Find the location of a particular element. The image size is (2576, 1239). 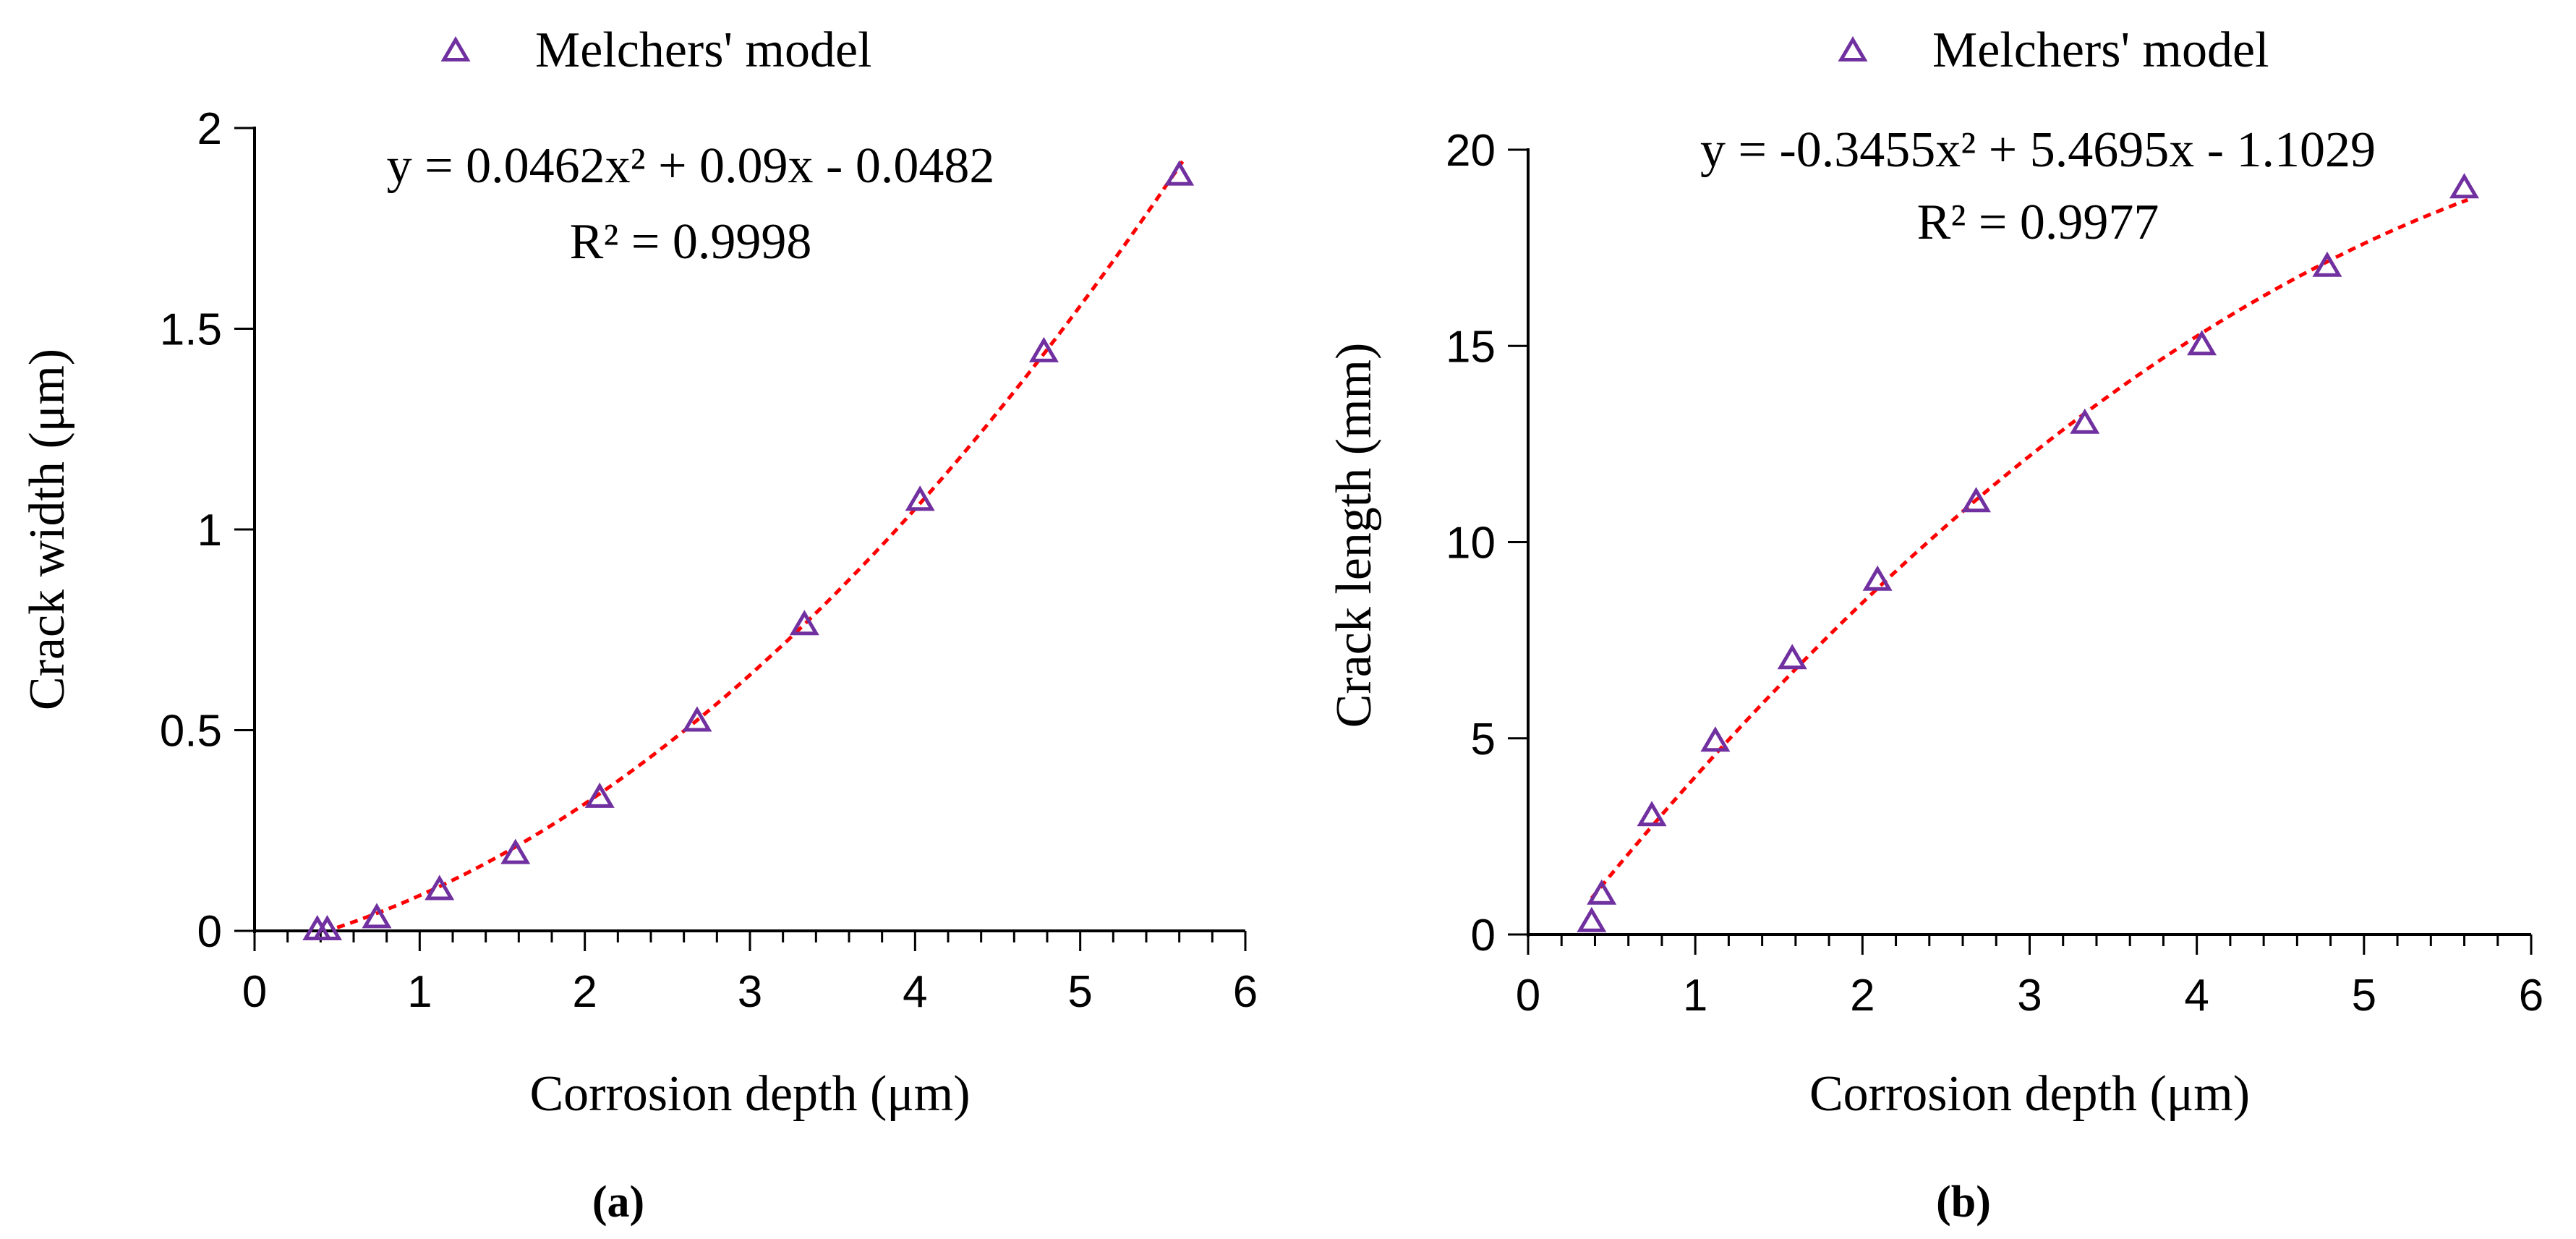

panel-a-y-tick-label-0-5: 0.5 is located at coordinates (191, 732).